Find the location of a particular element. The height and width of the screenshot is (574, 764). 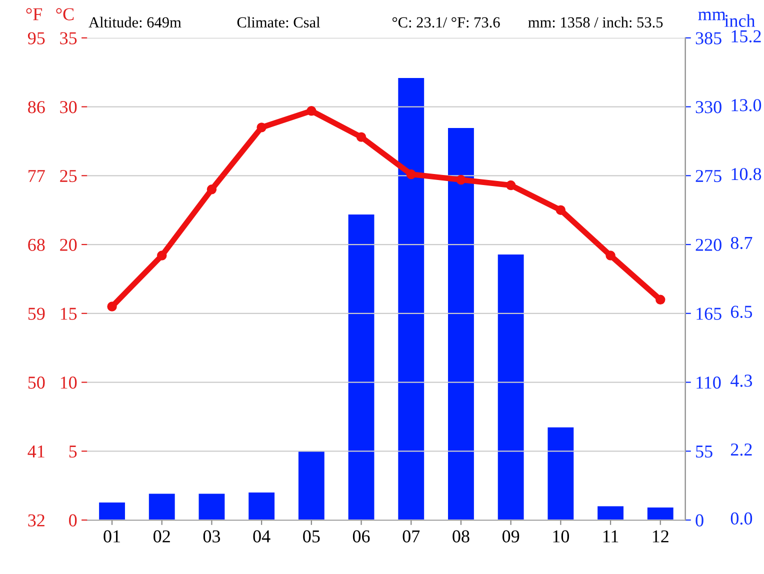

y2-tick-label: 385 is located at coordinates (709, 38).